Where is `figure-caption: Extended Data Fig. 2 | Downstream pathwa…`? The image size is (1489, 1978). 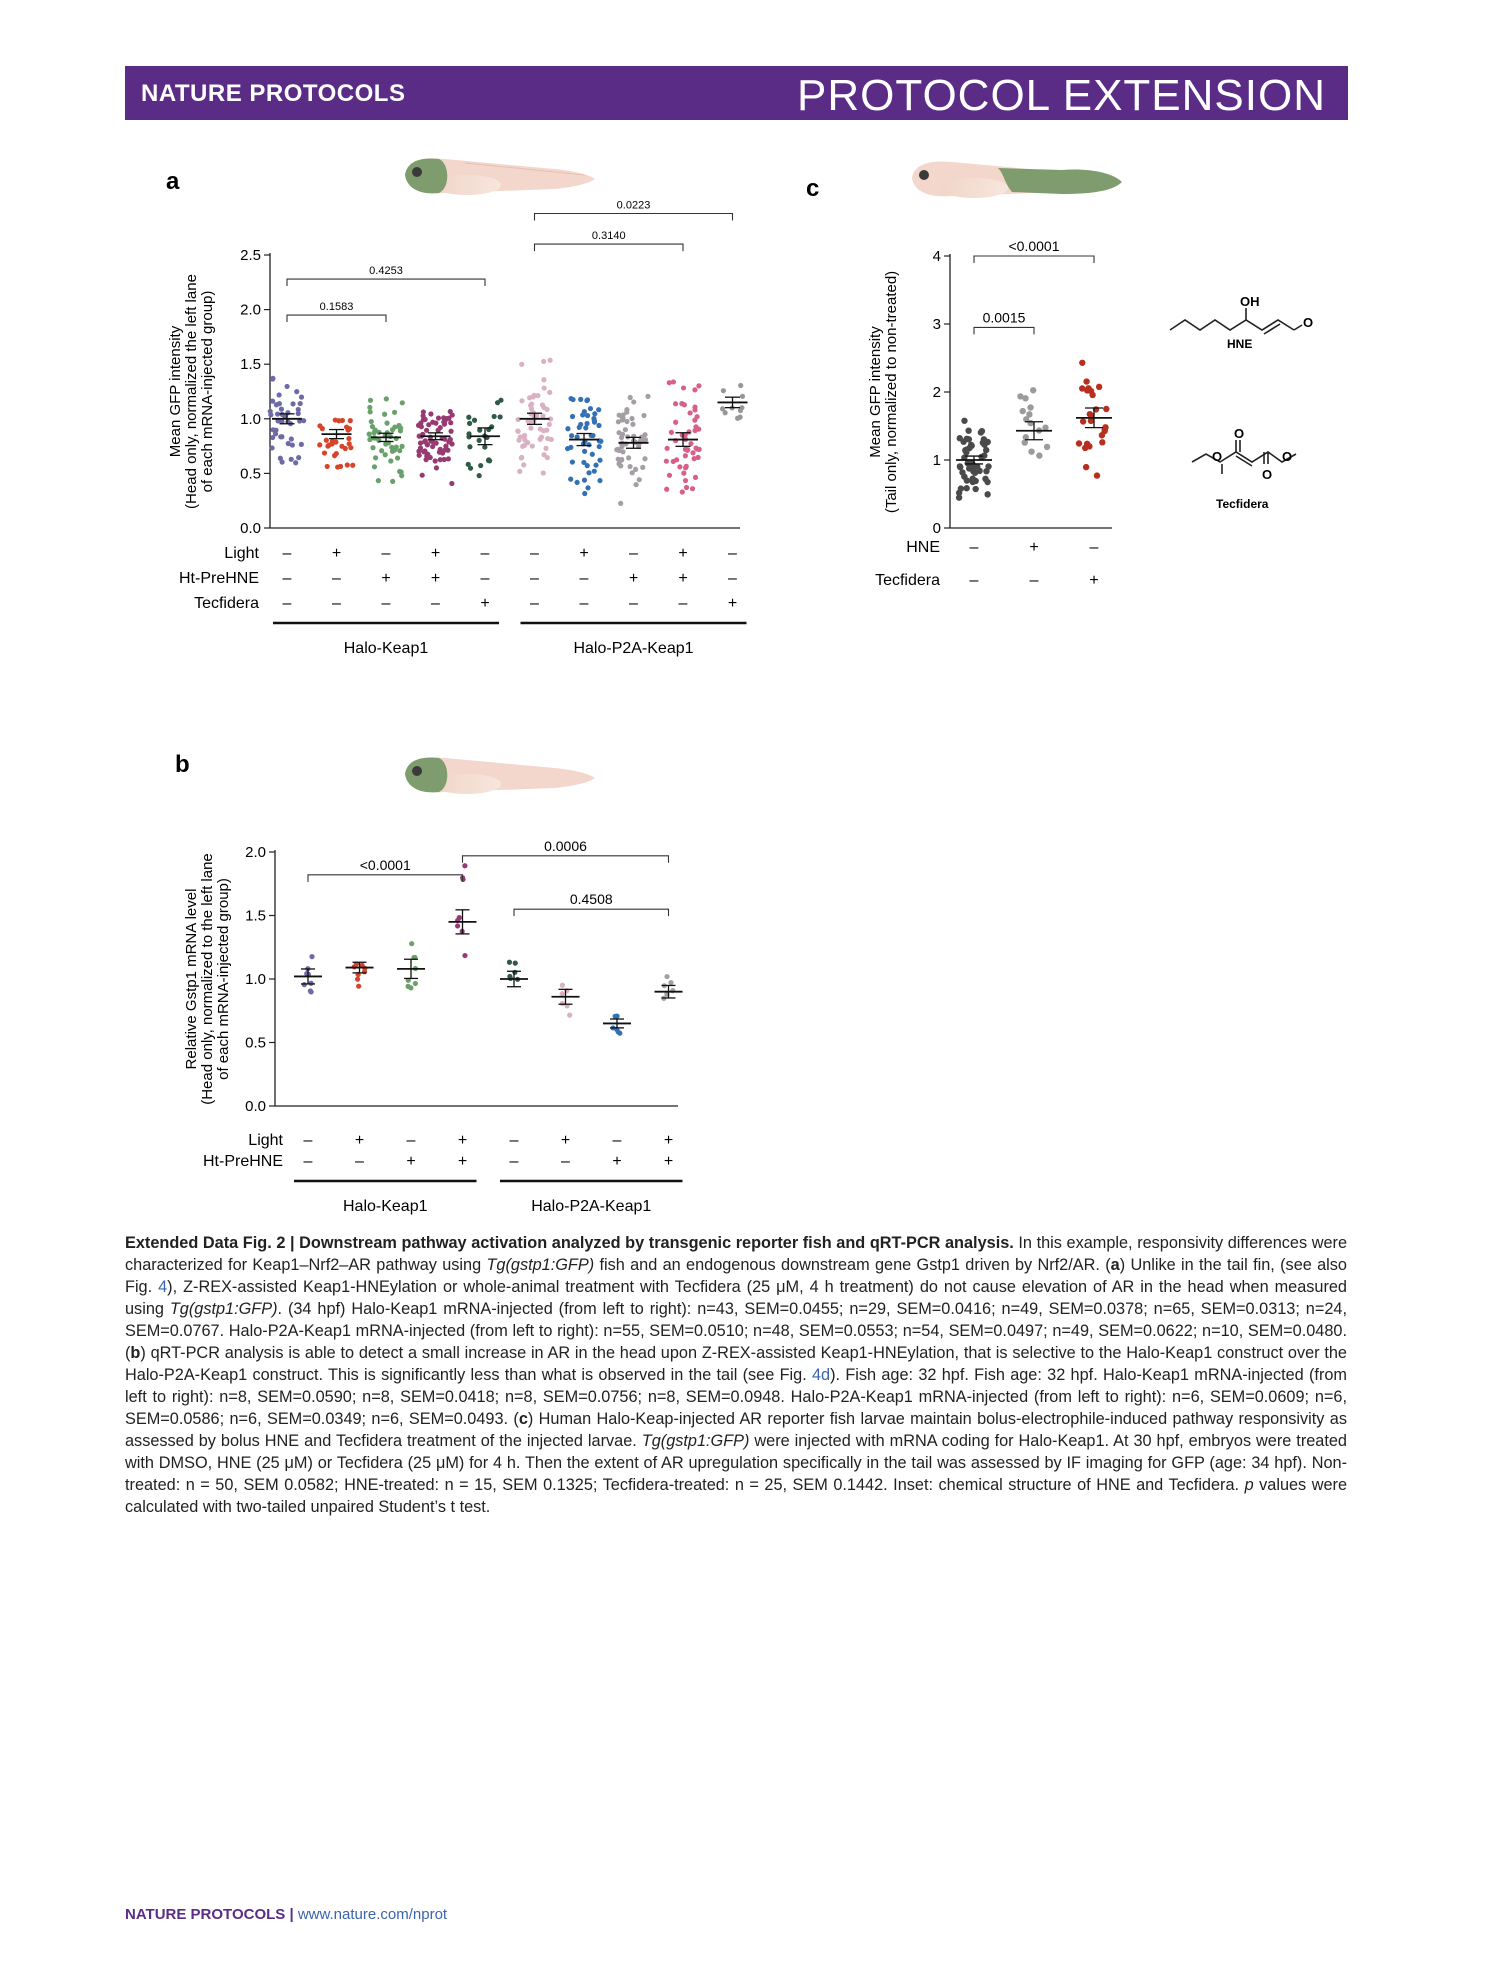
figure-caption: Extended Data Fig. 2 | Downstream pathwa… is located at coordinates (736, 1375).